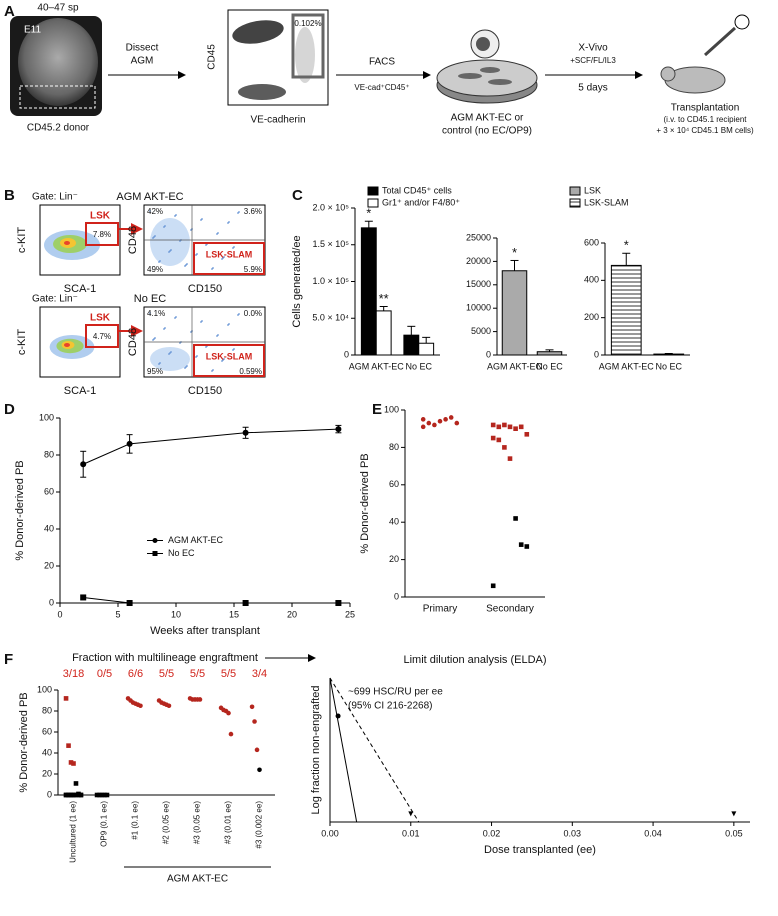 Image resolution: width=778 pixels, height=916 pixels. I want to click on y-tick-label: 20, so click(49, 565).